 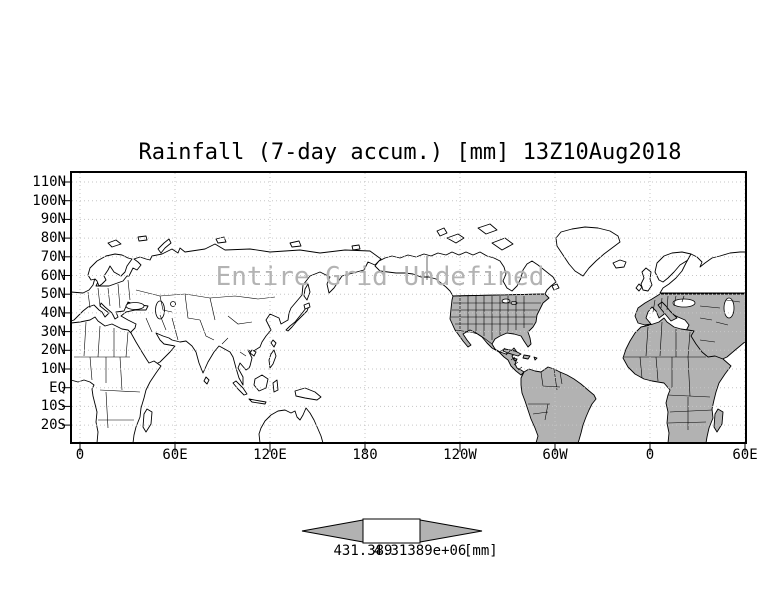 What do you see at coordinates (487, 229) in the screenshot?
I see `island-ellesmere` at bounding box center [487, 229].